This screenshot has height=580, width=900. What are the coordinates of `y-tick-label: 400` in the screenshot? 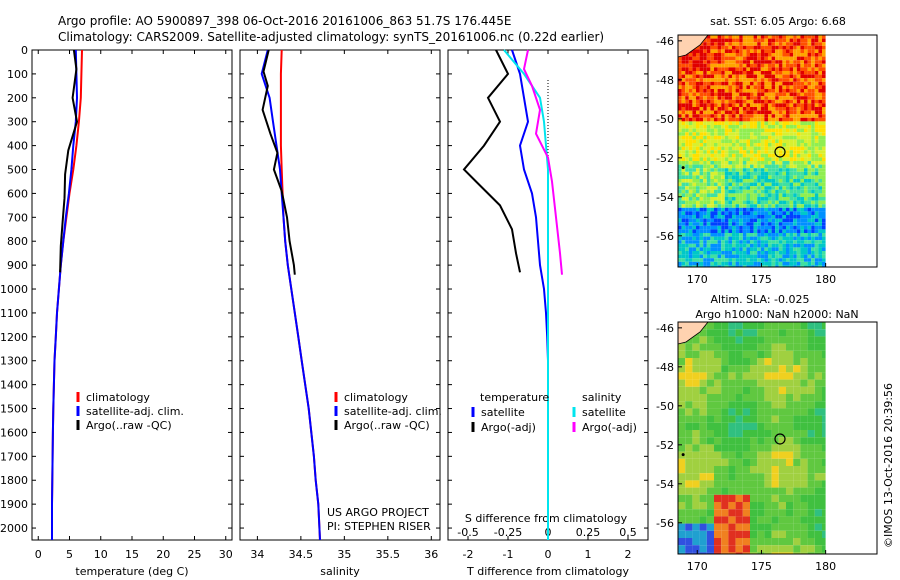 It's located at (17, 146).